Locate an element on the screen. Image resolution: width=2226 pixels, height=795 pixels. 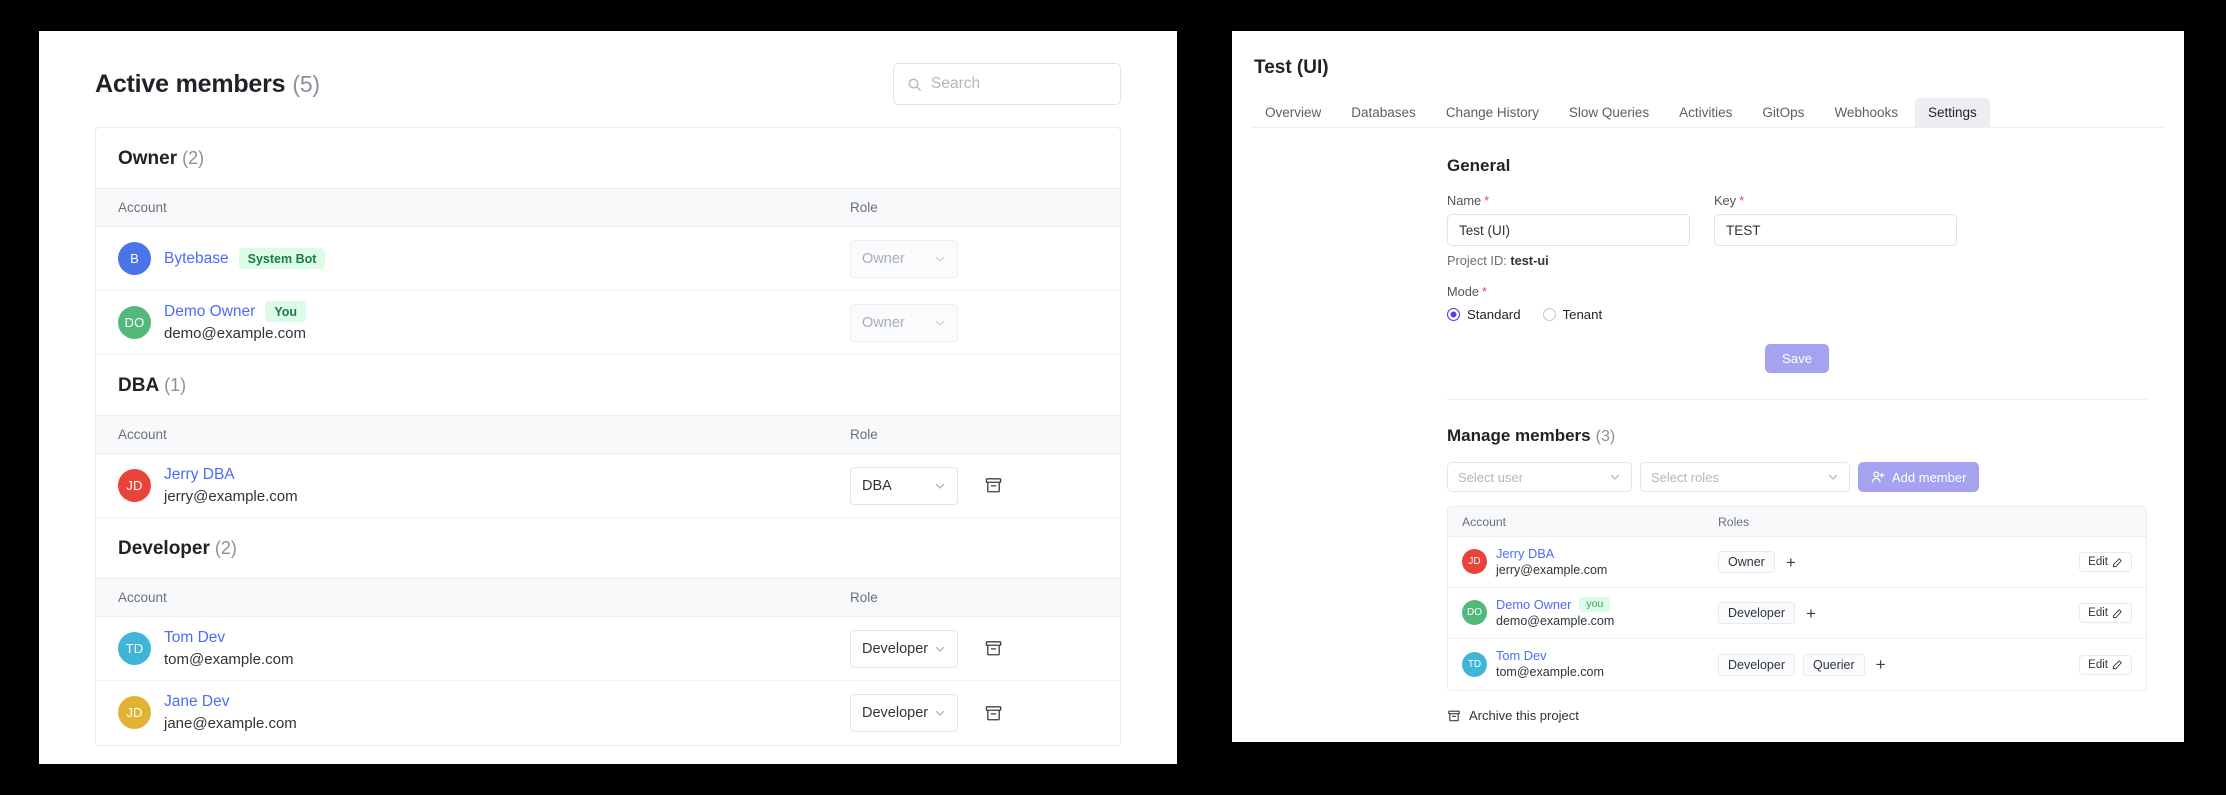
tab-webhooks: Webhooks is located at coordinates (1866, 112).